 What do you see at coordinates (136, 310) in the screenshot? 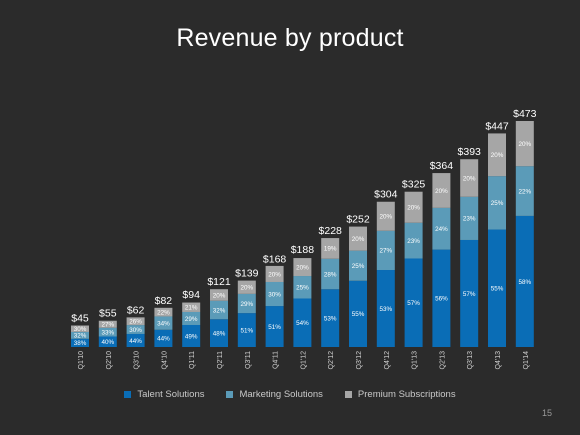
I see `total-label-q3-10: $62` at bounding box center [136, 310].